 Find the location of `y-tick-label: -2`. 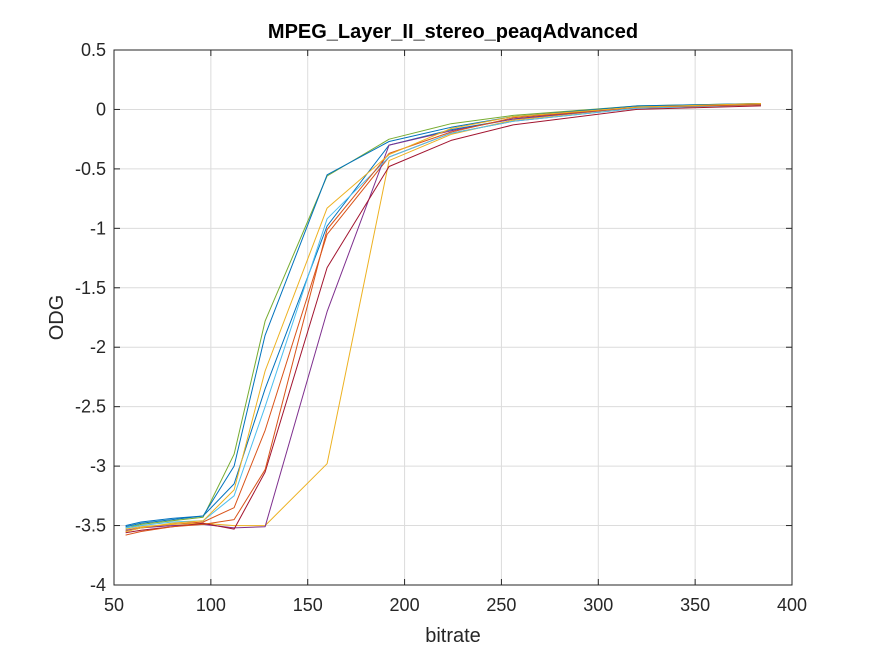

y-tick-label: -2 is located at coordinates (98, 347).